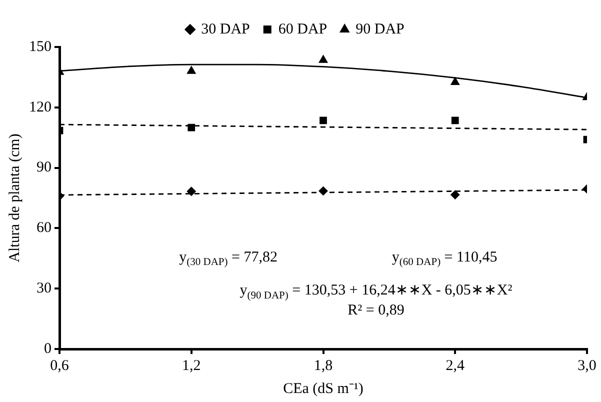 This screenshot has height=402, width=601. Describe the element at coordinates (455, 366) in the screenshot. I see `x-tick-label: 2,4` at that location.